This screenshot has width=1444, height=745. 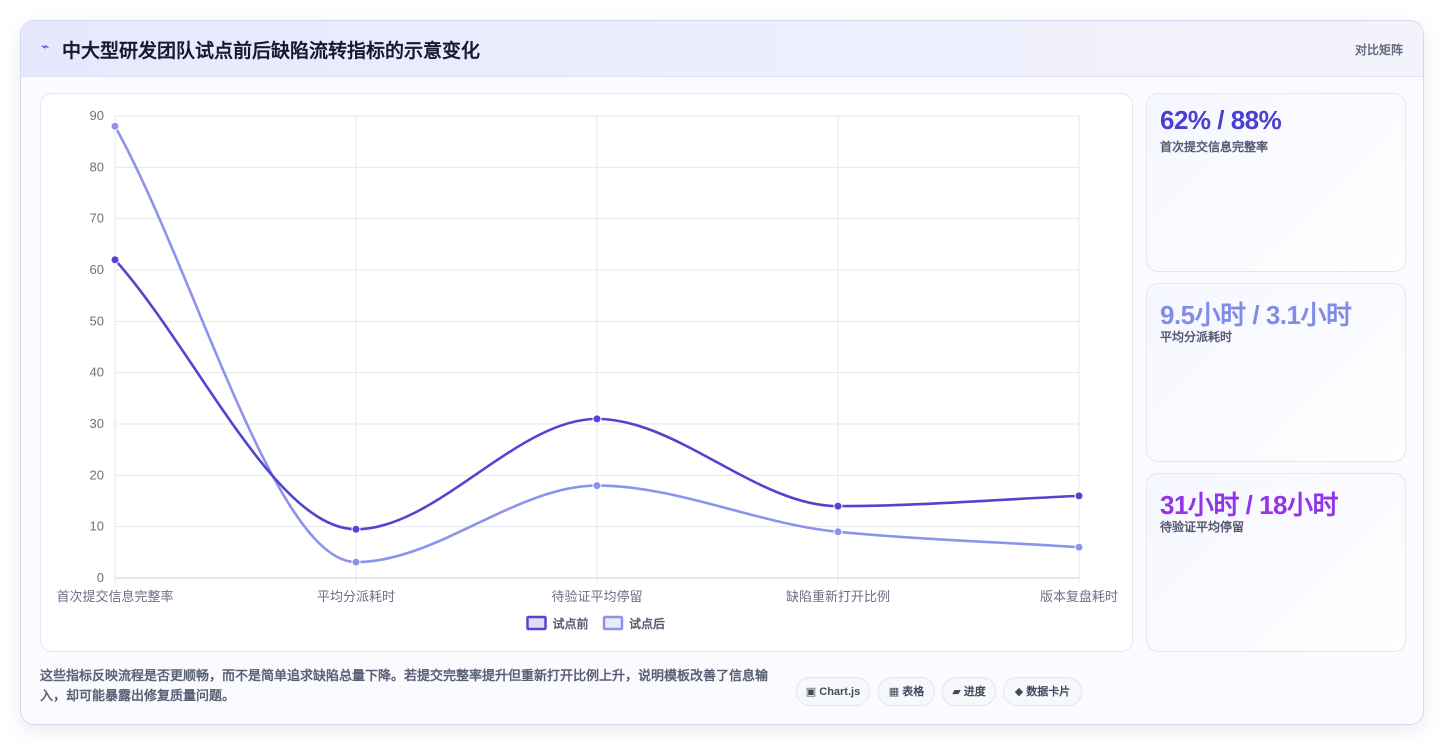 What do you see at coordinates (894, 691) in the screenshot?
I see `table-icon: ▦` at bounding box center [894, 691].